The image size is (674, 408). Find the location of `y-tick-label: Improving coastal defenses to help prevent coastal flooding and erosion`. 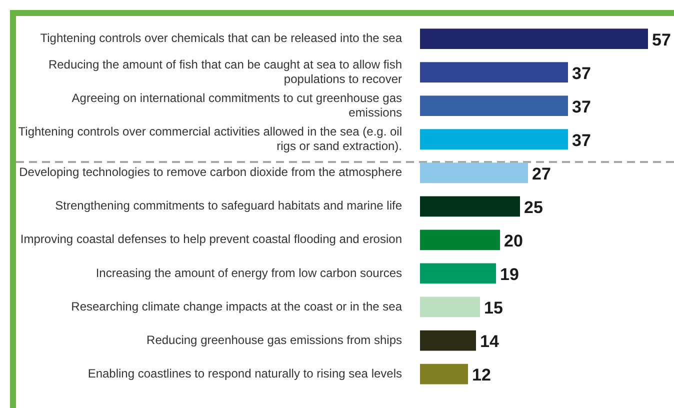

y-tick-label: Improving coastal defenses to help prevent coastal flooding and erosion is located at coordinates (211, 239).